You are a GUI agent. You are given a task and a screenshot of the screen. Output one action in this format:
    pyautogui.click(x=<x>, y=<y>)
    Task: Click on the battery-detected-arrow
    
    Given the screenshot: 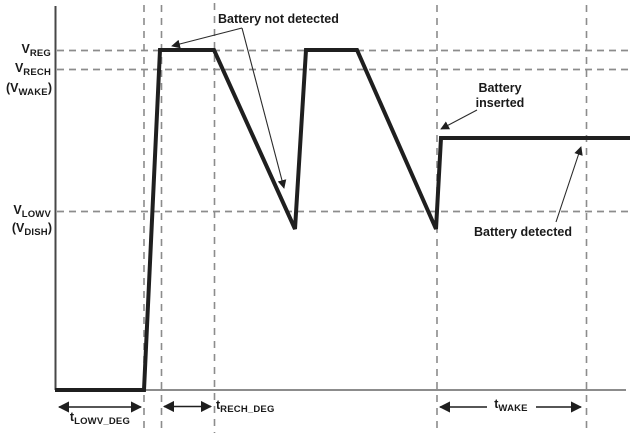 What is the action you would take?
    pyautogui.click(x=569, y=184)
    